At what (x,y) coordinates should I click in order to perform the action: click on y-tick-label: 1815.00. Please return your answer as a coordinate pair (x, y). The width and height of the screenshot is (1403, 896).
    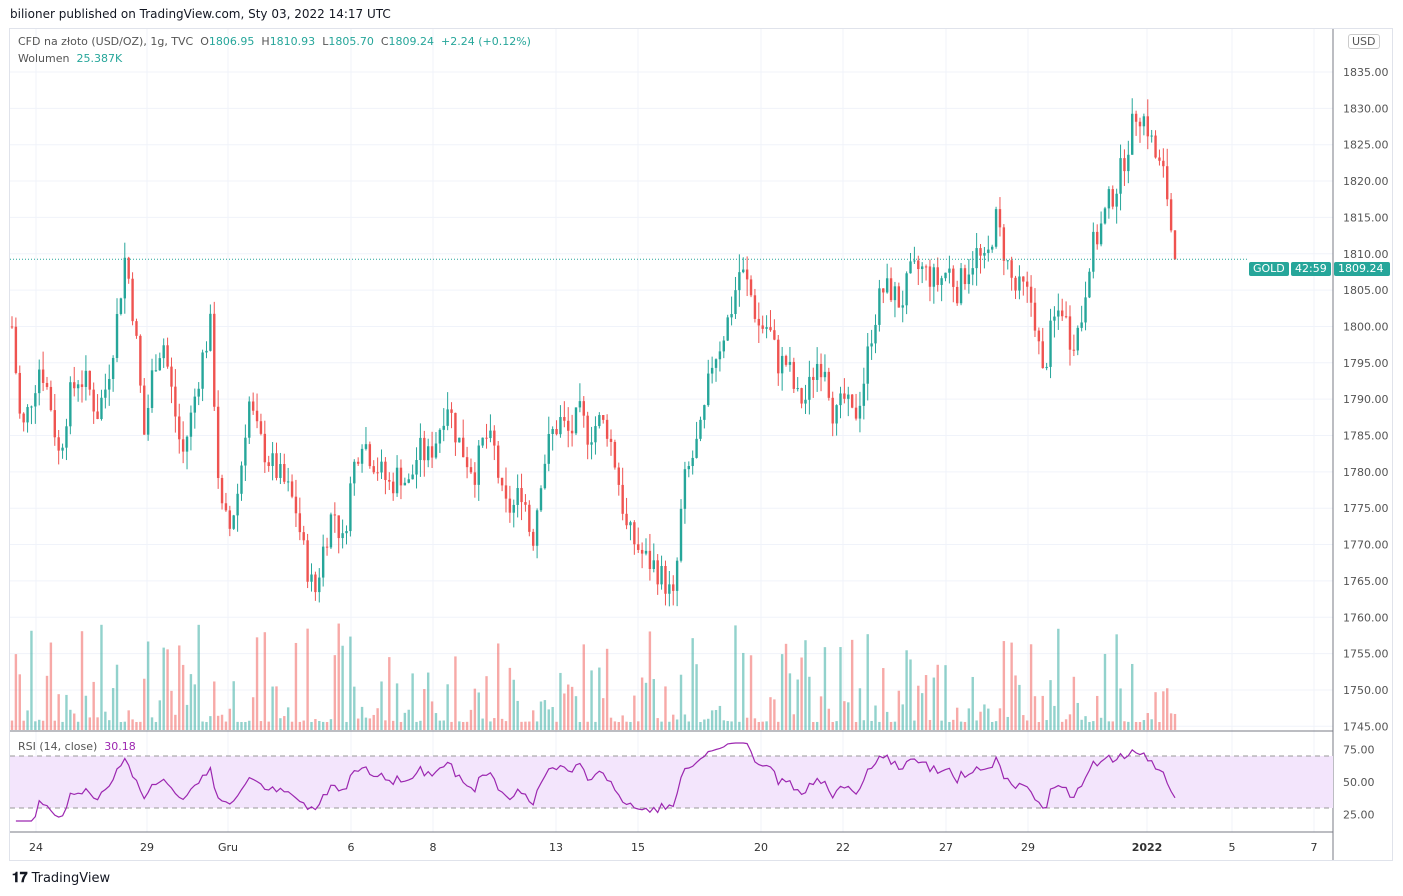
    Looking at the image, I should click on (1366, 217).